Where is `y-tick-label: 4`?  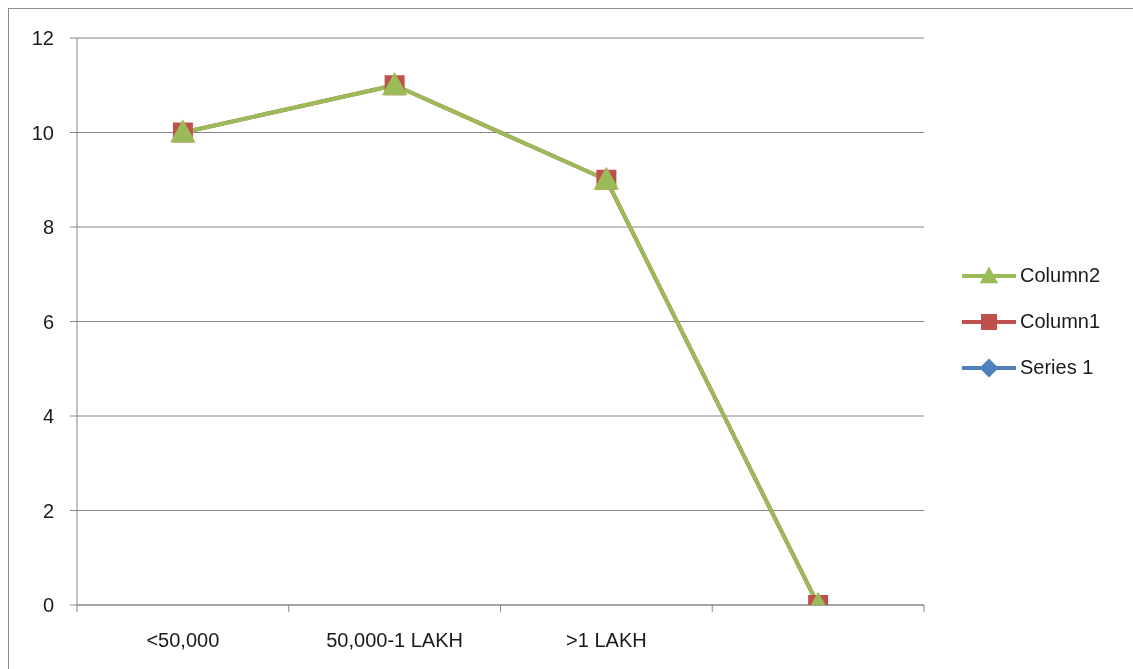
y-tick-label: 4 is located at coordinates (48, 416).